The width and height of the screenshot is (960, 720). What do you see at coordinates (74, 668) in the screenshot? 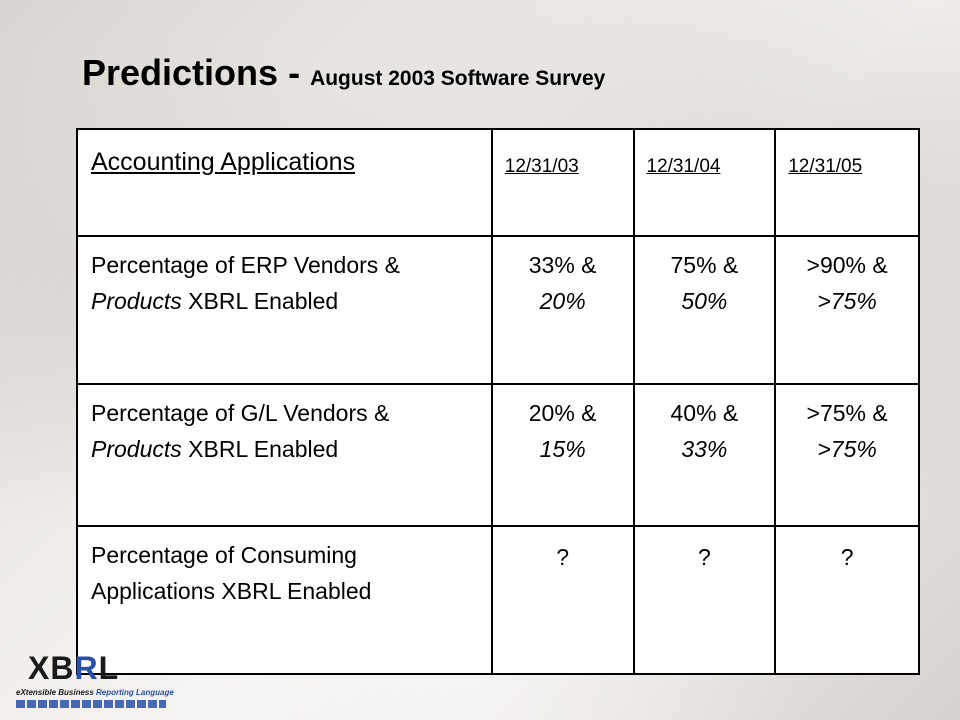
I see `logo-wordmark: XBRL` at bounding box center [74, 668].